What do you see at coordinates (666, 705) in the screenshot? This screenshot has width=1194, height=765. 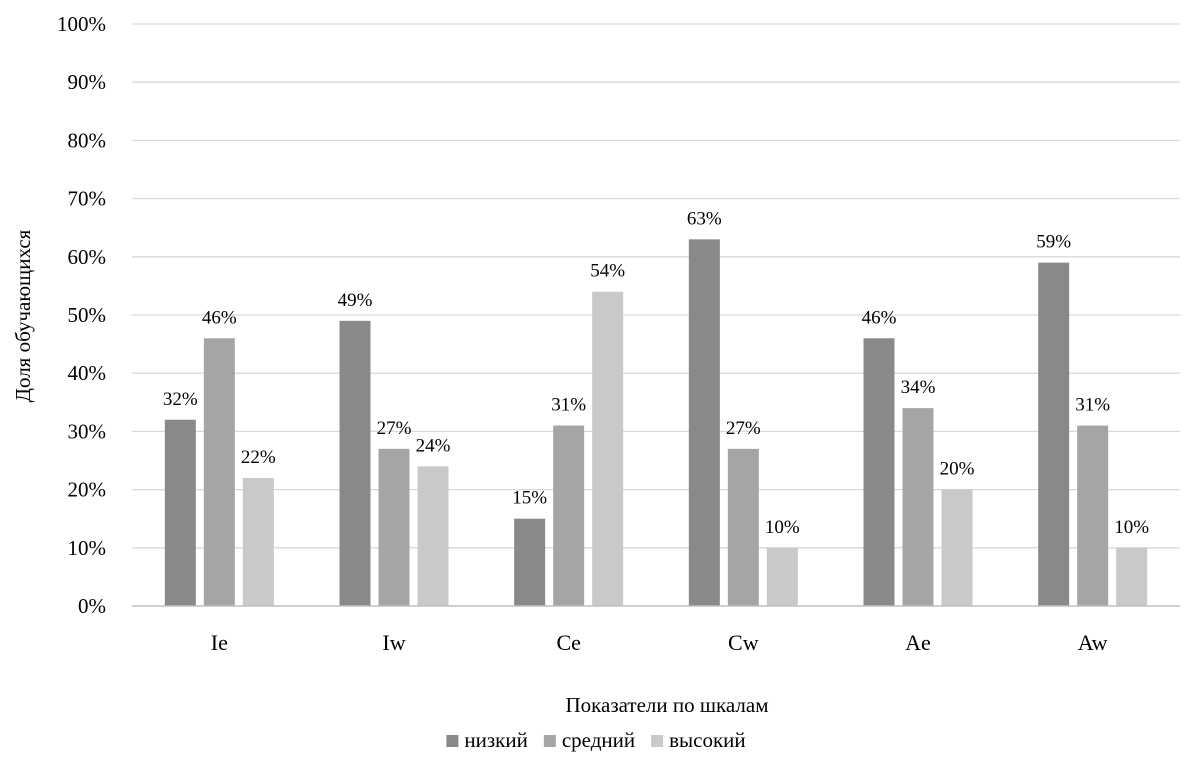 I see `x-axis-title: Показатели по шкалам` at bounding box center [666, 705].